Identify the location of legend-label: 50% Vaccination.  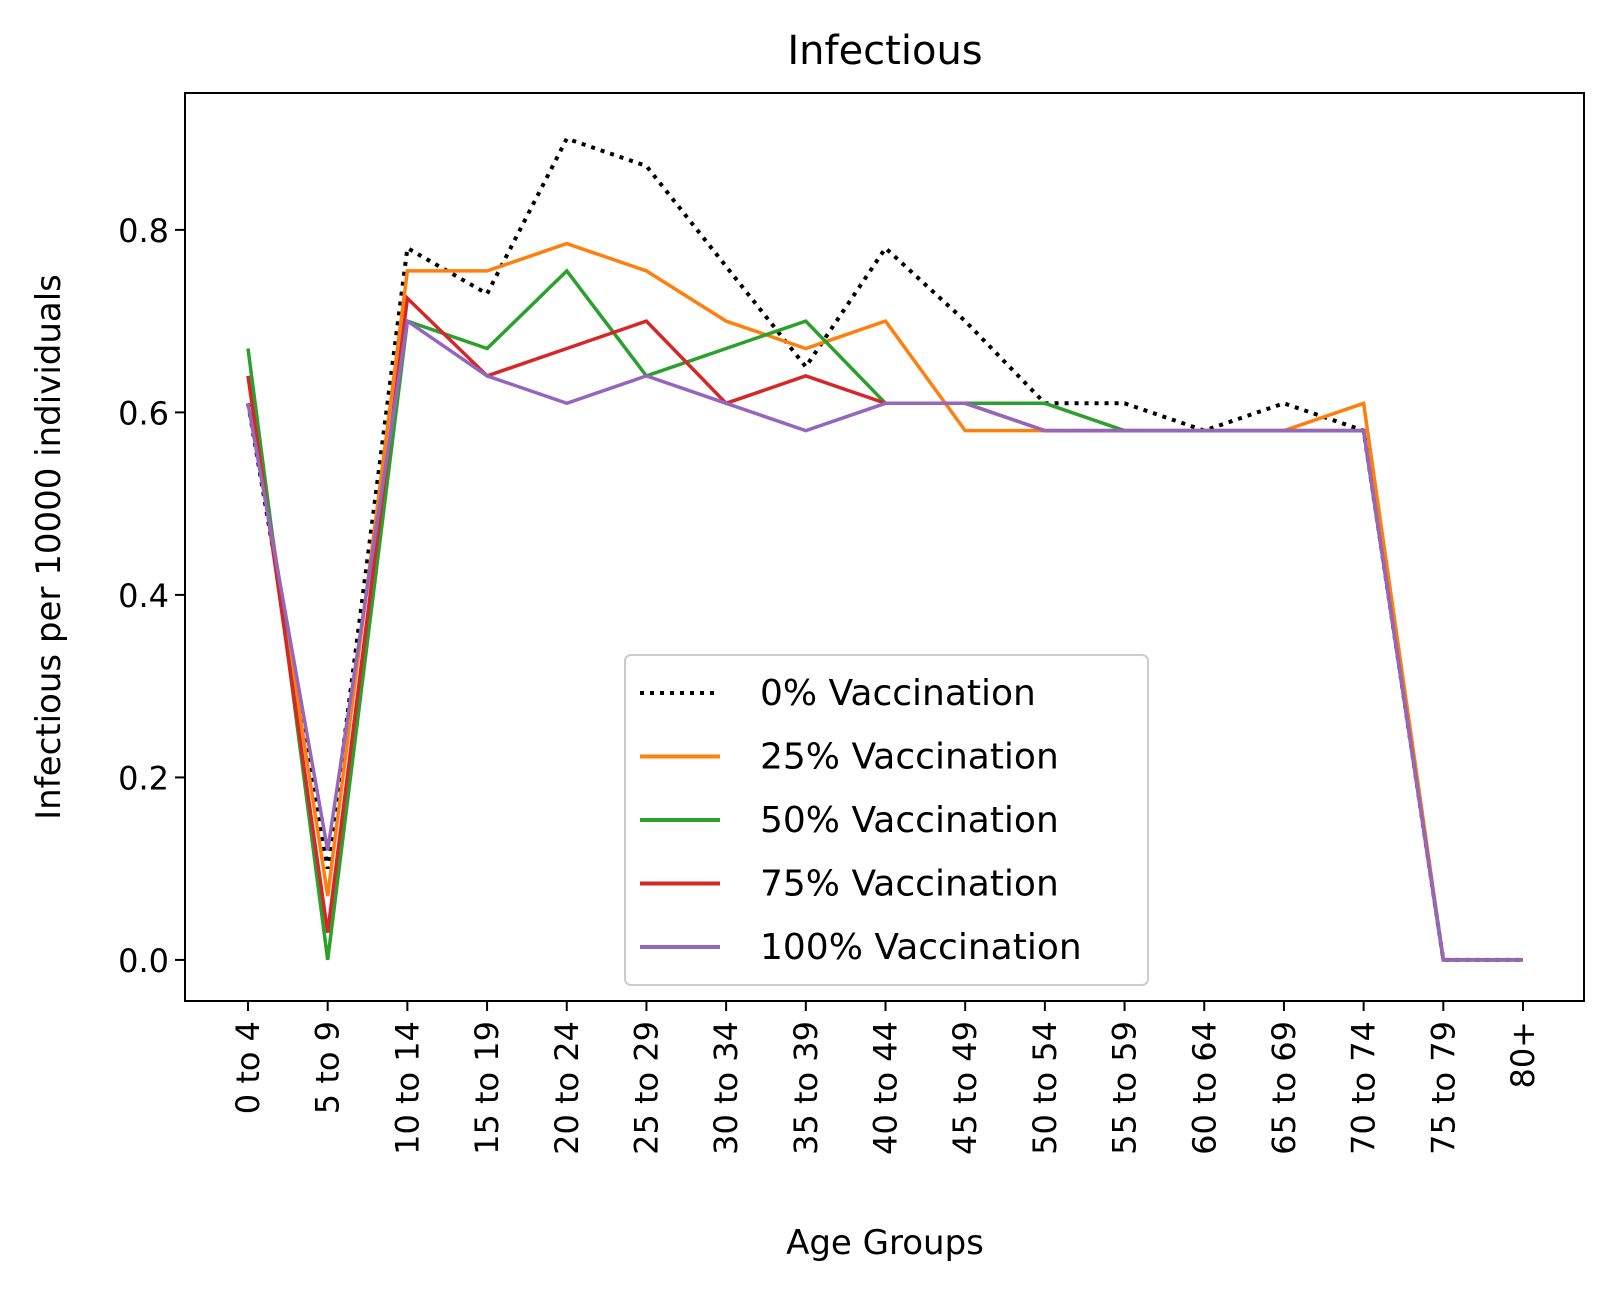
(909, 820).